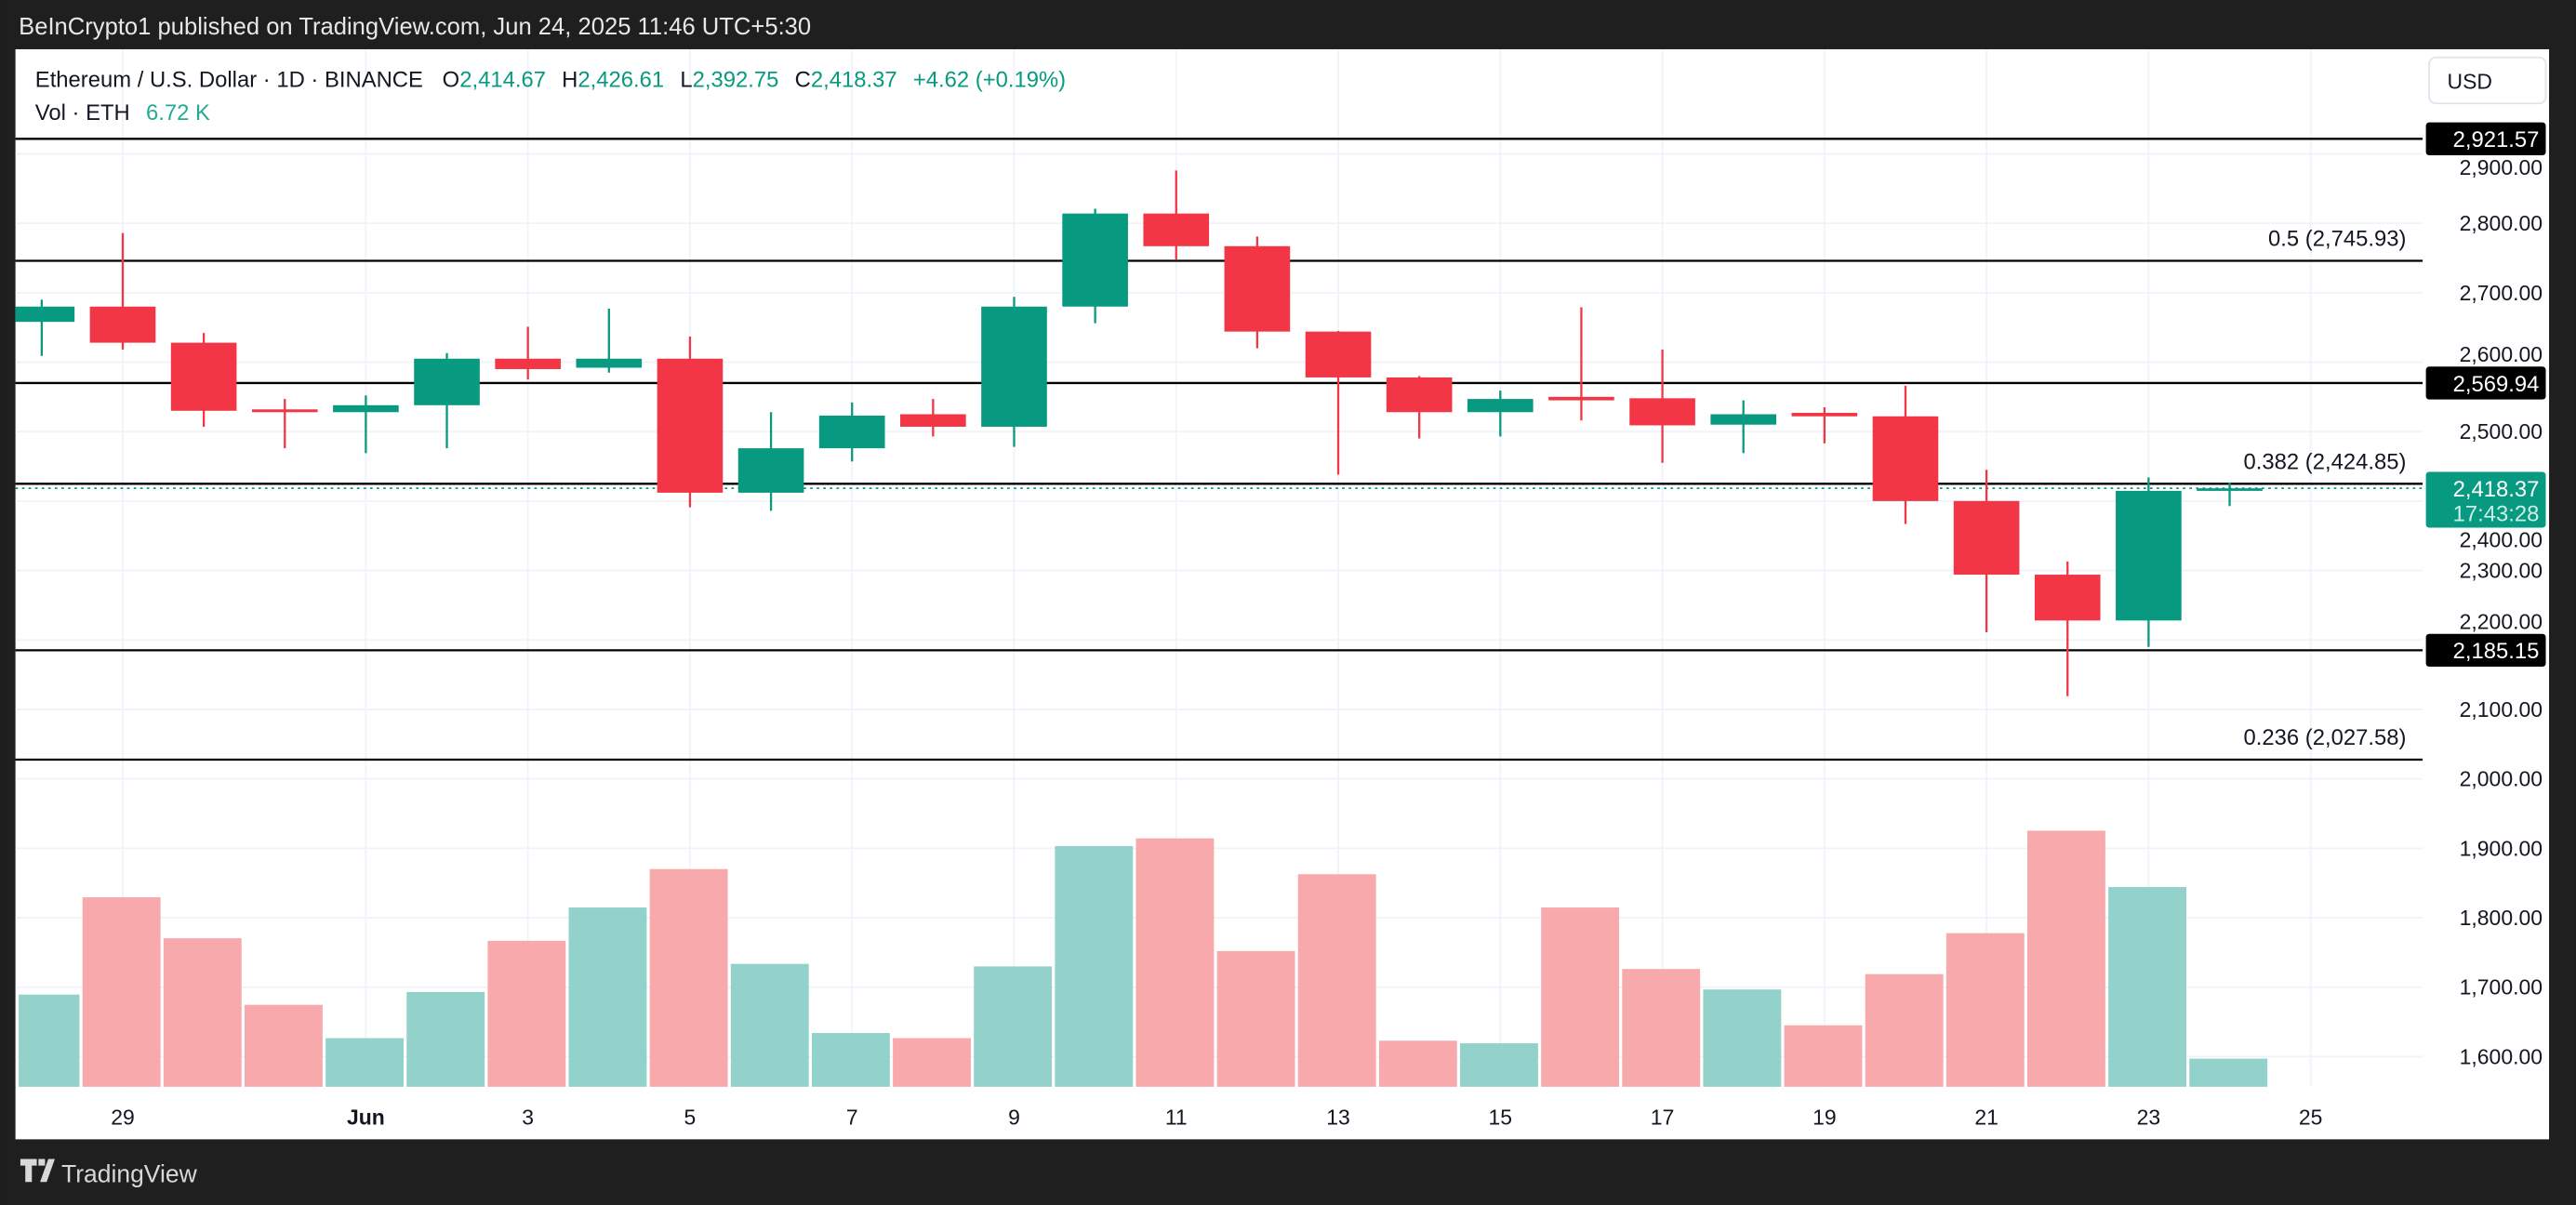 Image resolution: width=2576 pixels, height=1205 pixels. Describe the element at coordinates (2496, 513) in the screenshot. I see `bar-countdown: 17:43:28` at that location.